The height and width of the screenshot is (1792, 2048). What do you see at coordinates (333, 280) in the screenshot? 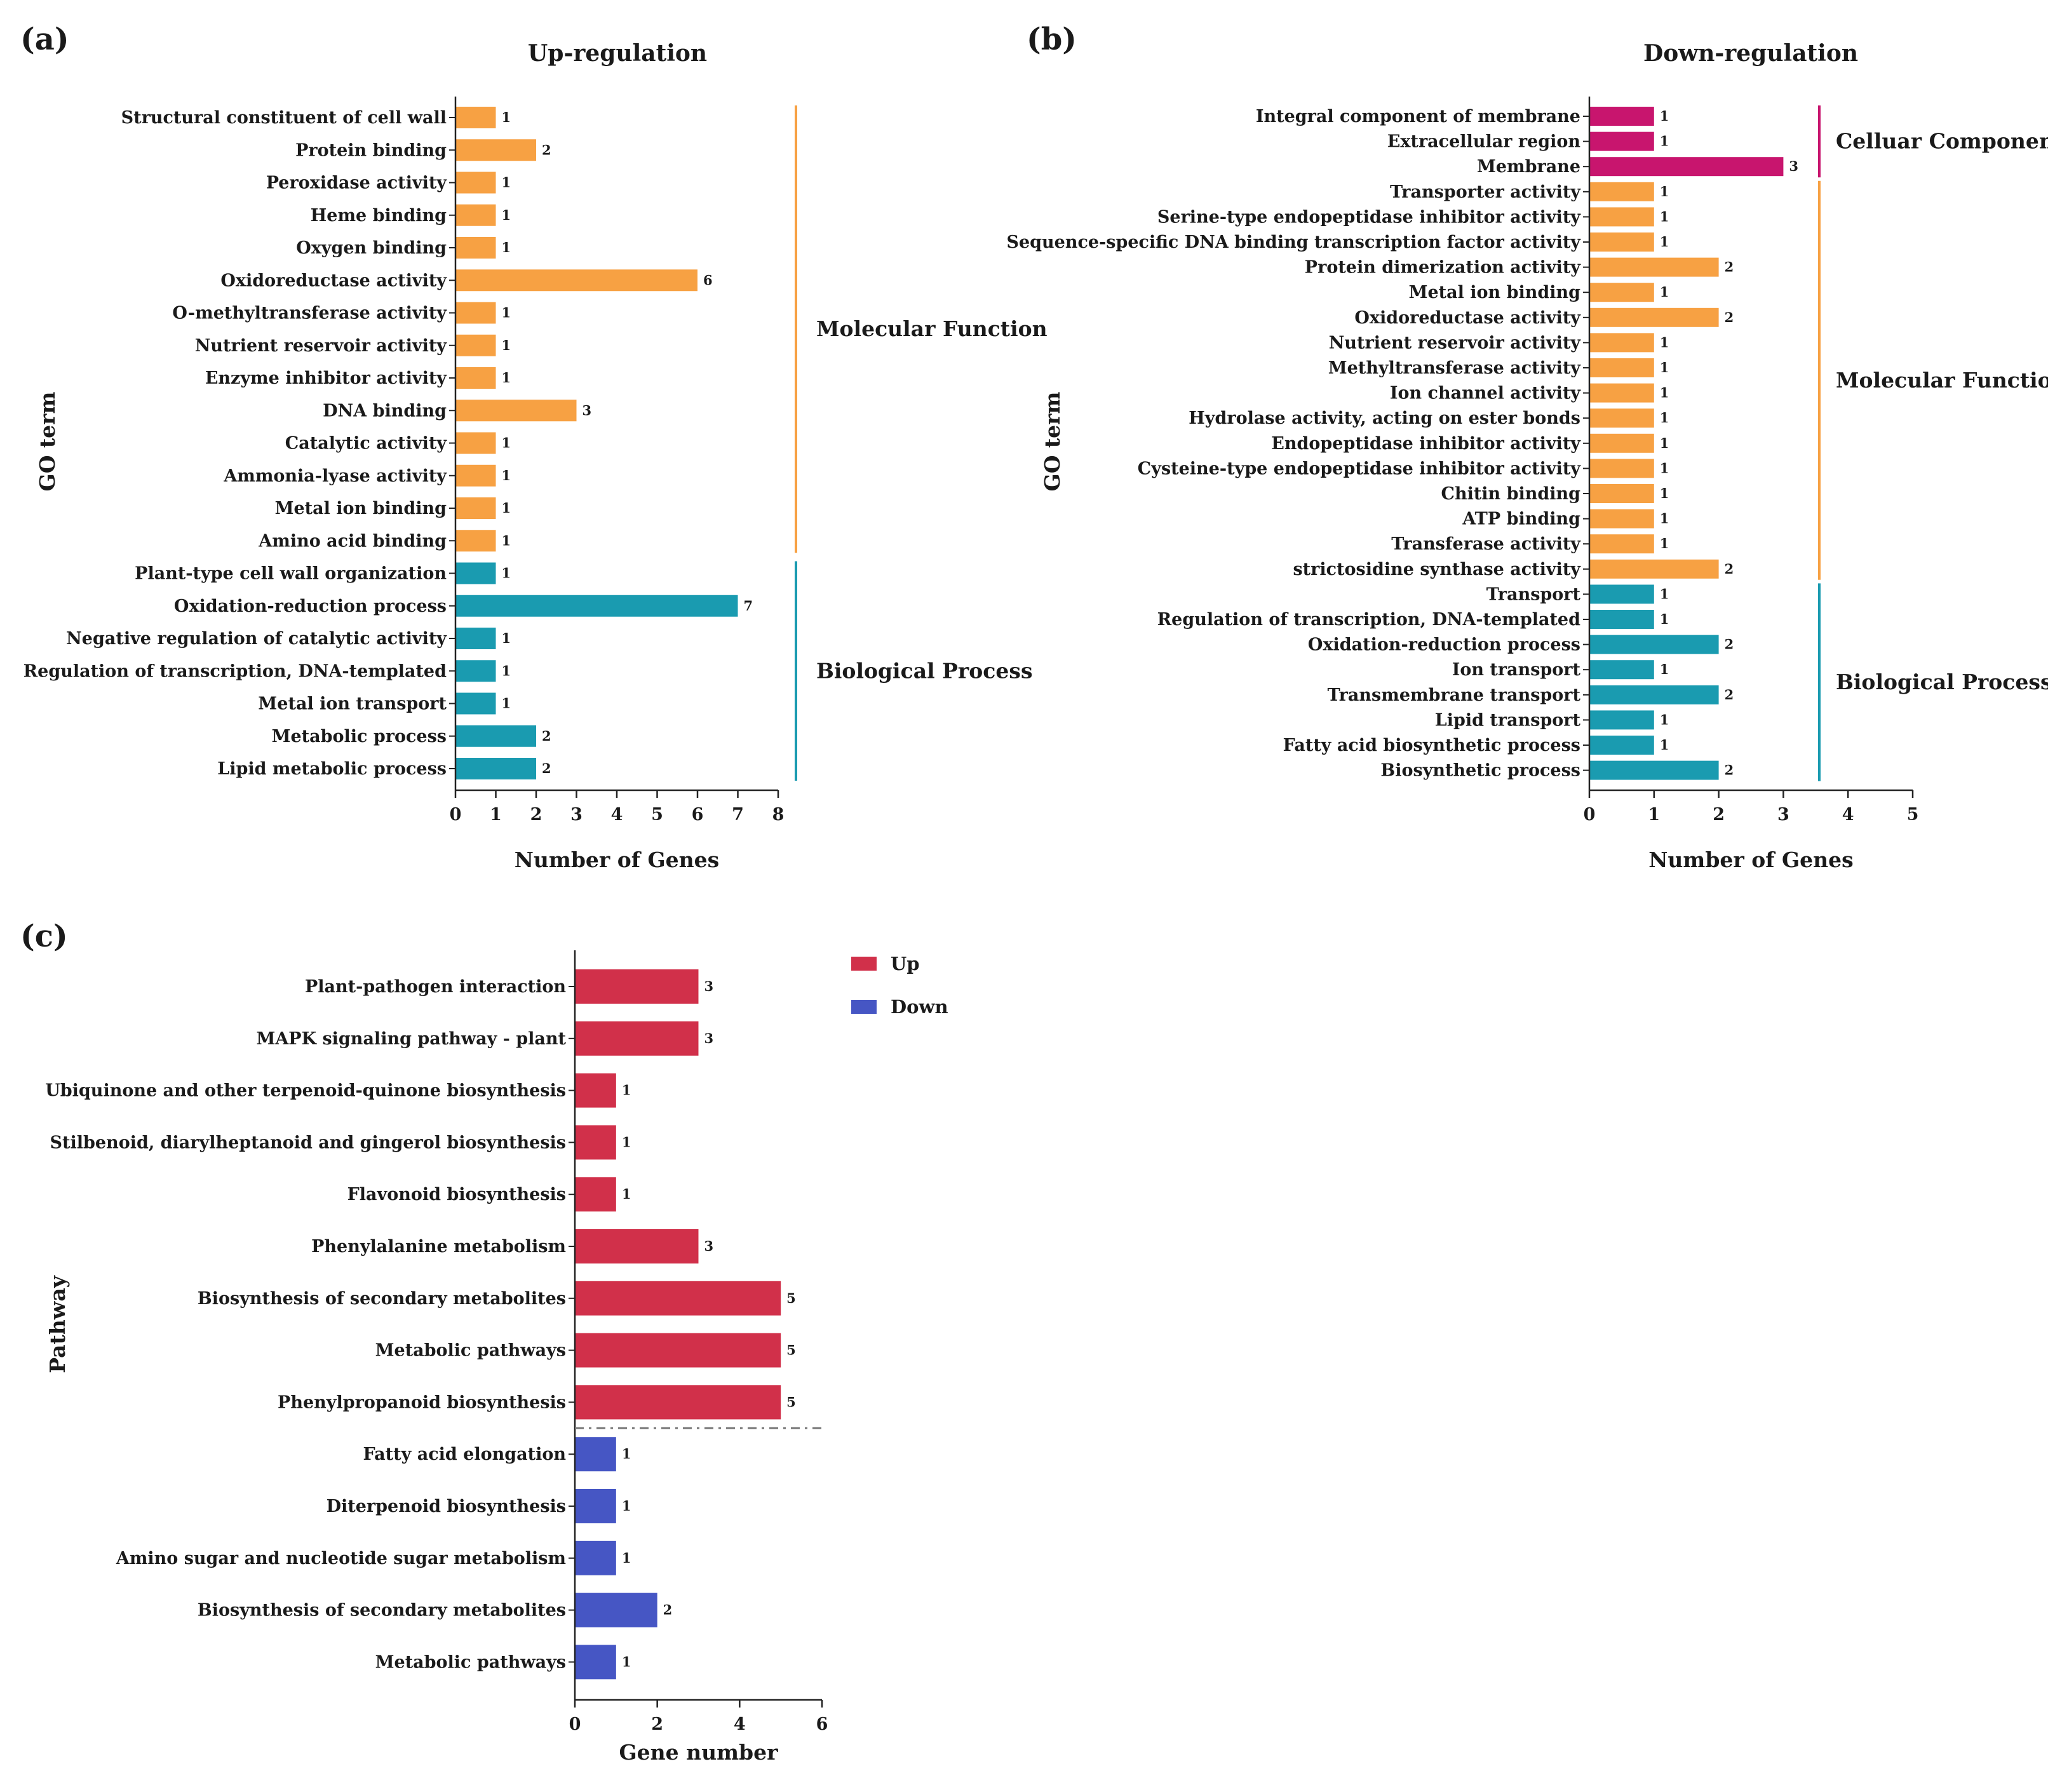
I see `category-label: Oxidoreductase activity` at bounding box center [333, 280].